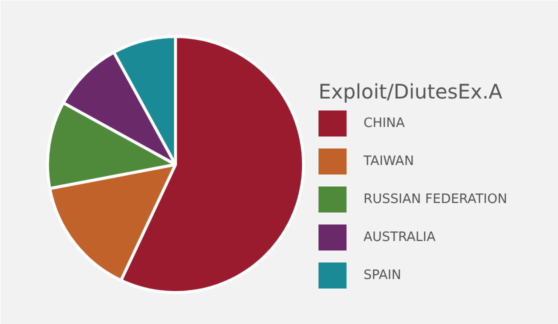 The image size is (558, 324). What do you see at coordinates (383, 275) in the screenshot?
I see `legend-label: SPAIN` at bounding box center [383, 275].